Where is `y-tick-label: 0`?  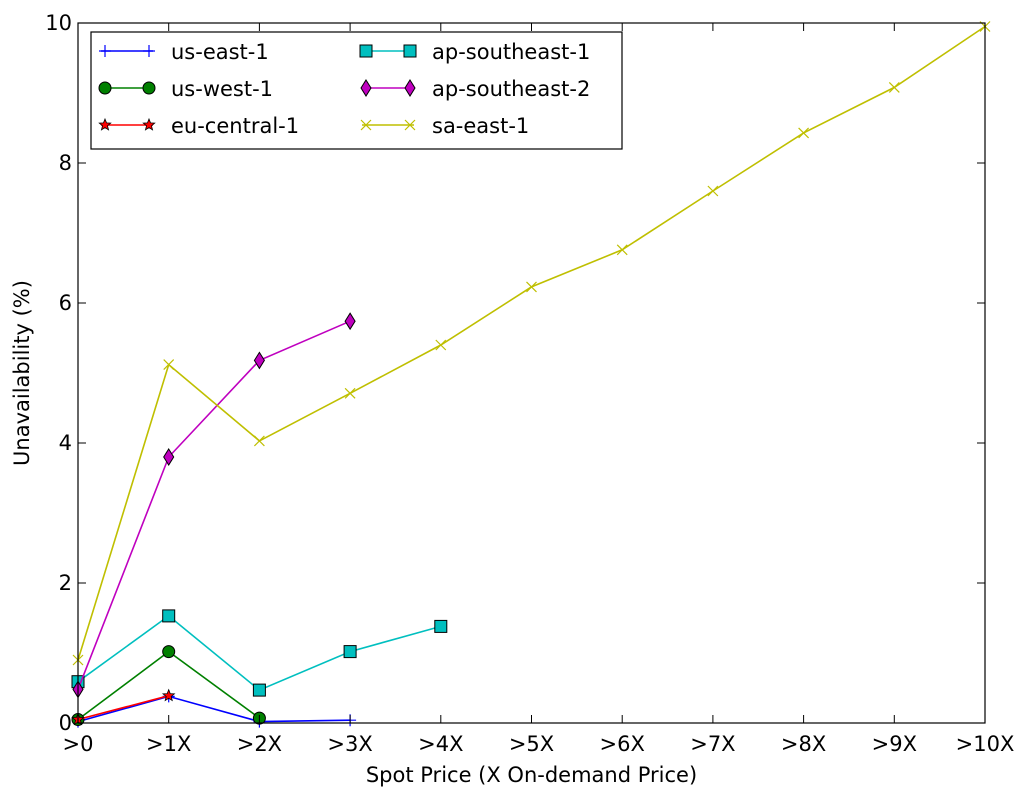
y-tick-label: 0 is located at coordinates (65, 723).